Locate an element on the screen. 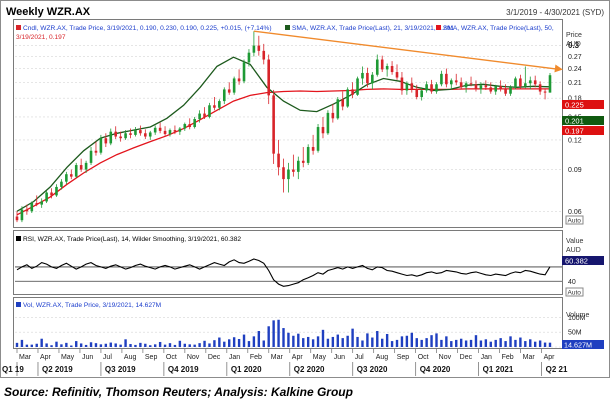 The image size is (610, 404). month-label: Feb is located at coordinates (508, 357).